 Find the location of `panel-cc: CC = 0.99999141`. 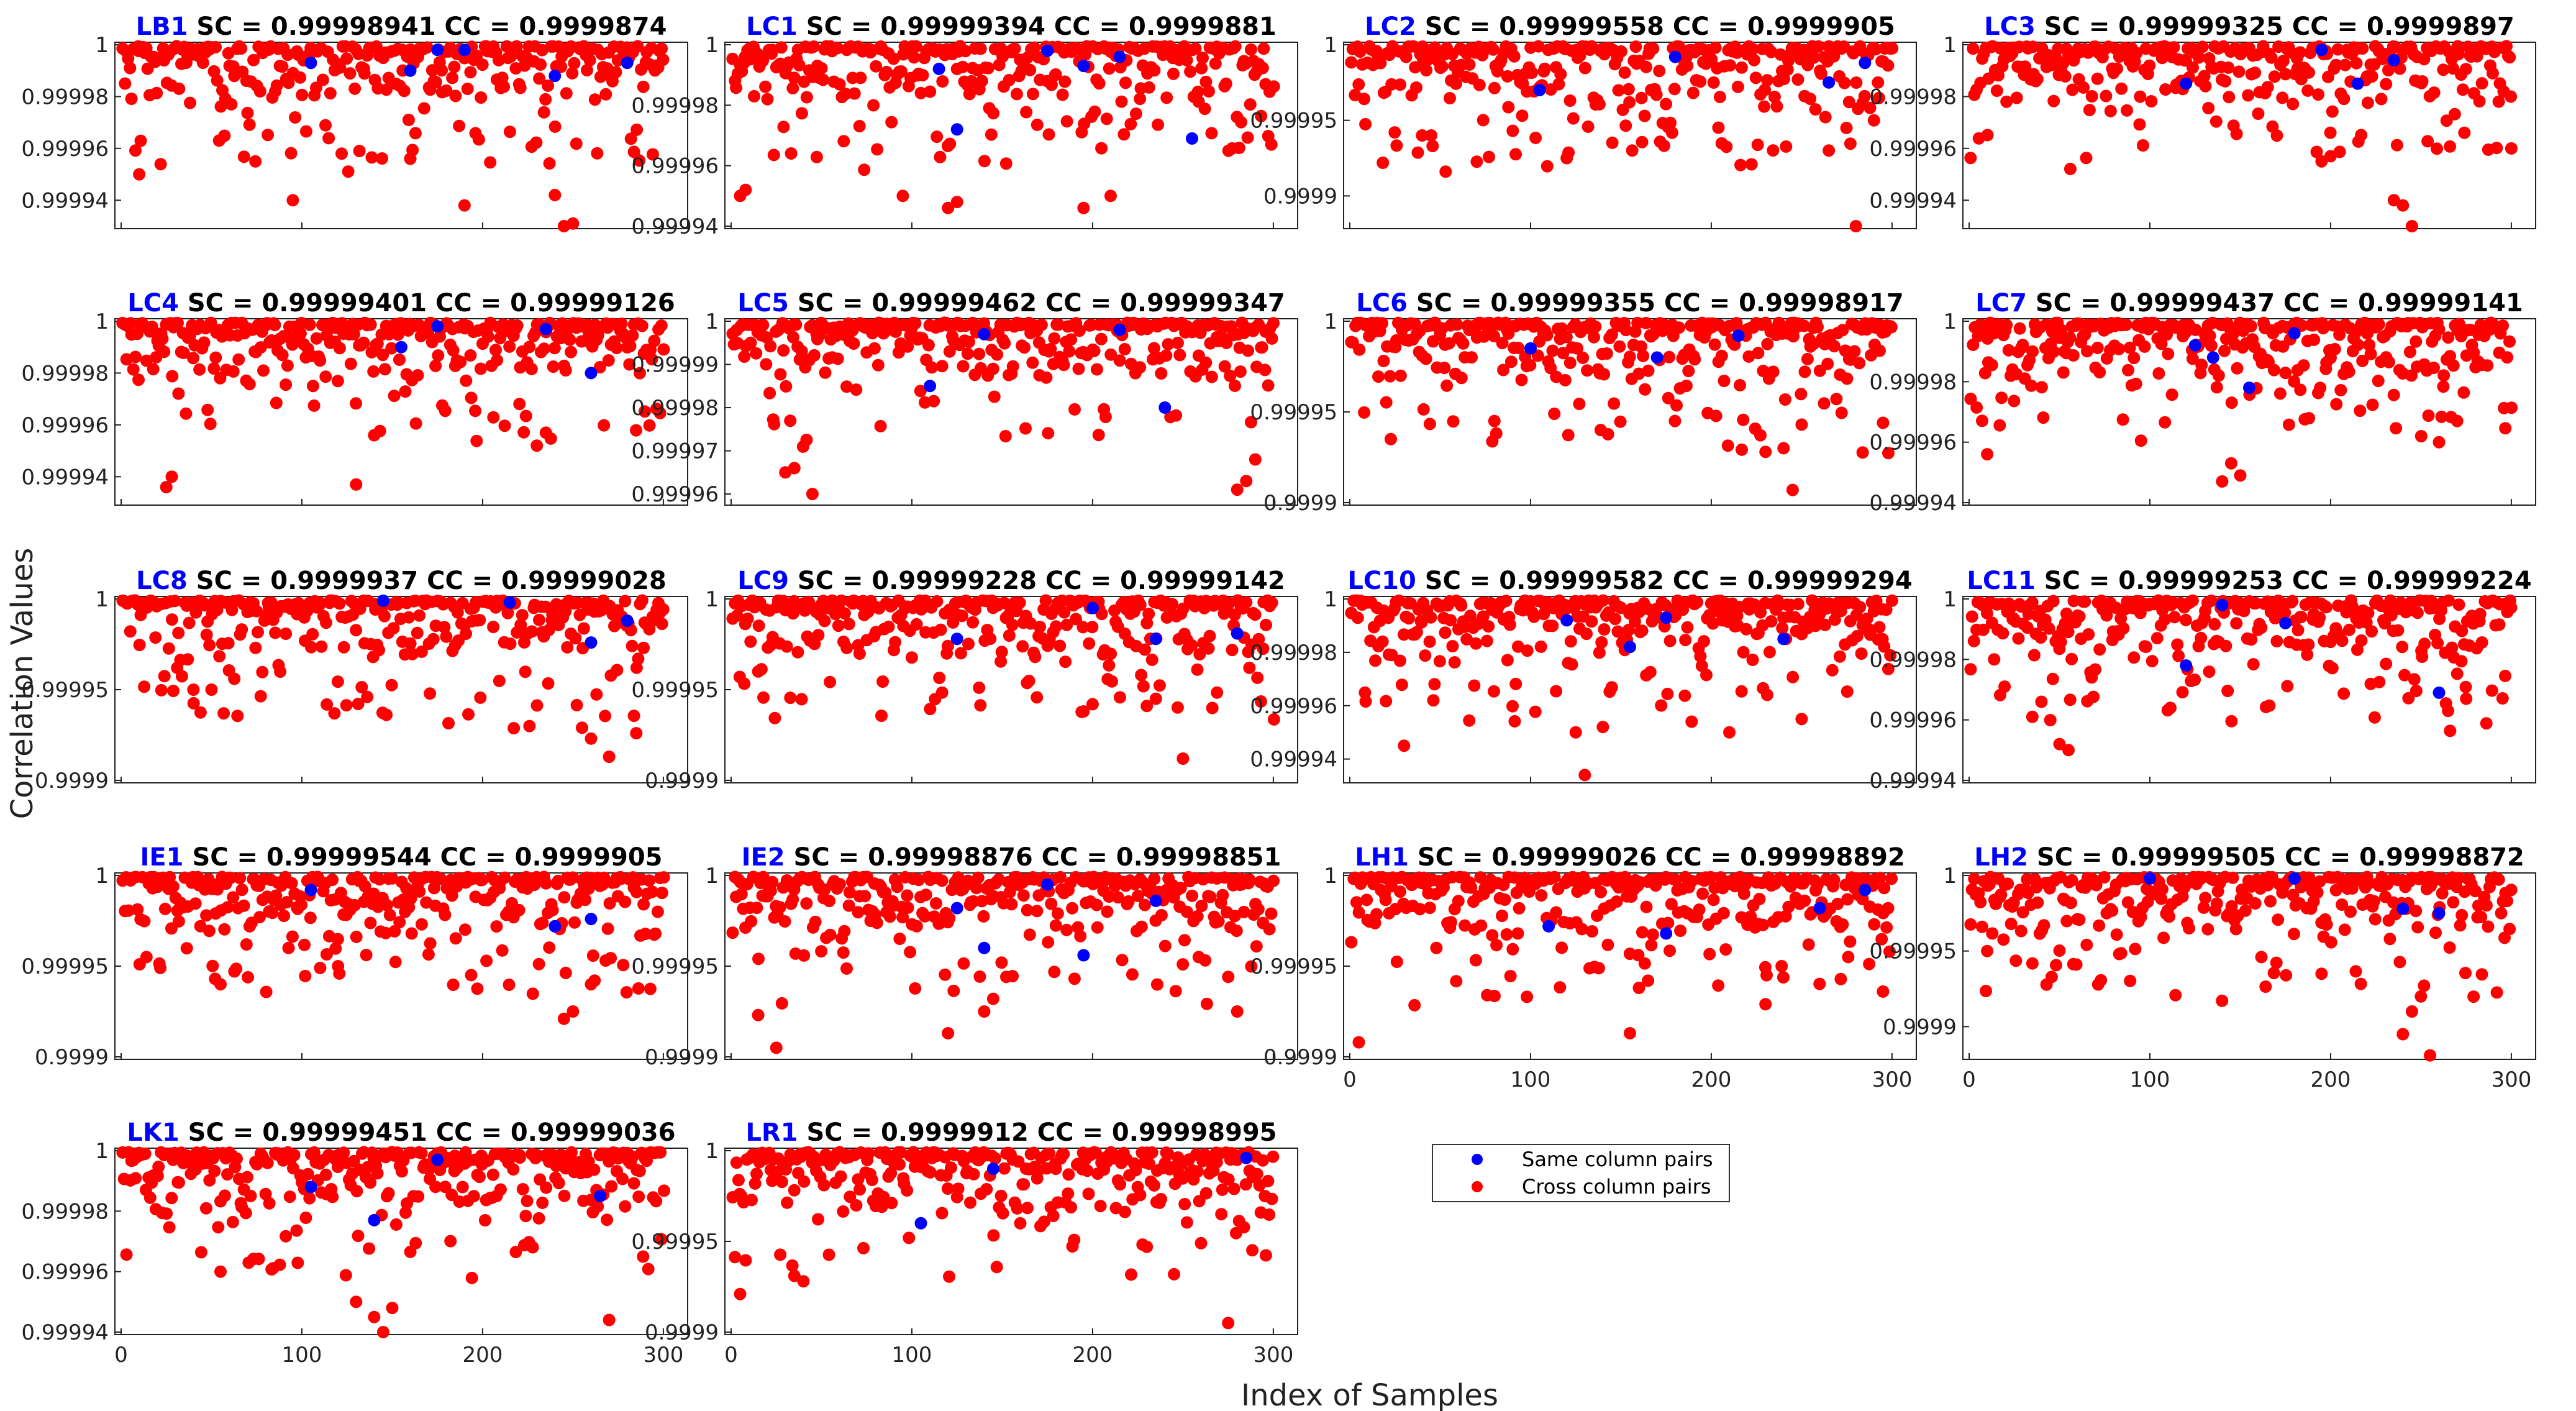

panel-cc: CC = 0.99999141 is located at coordinates (2399, 303).